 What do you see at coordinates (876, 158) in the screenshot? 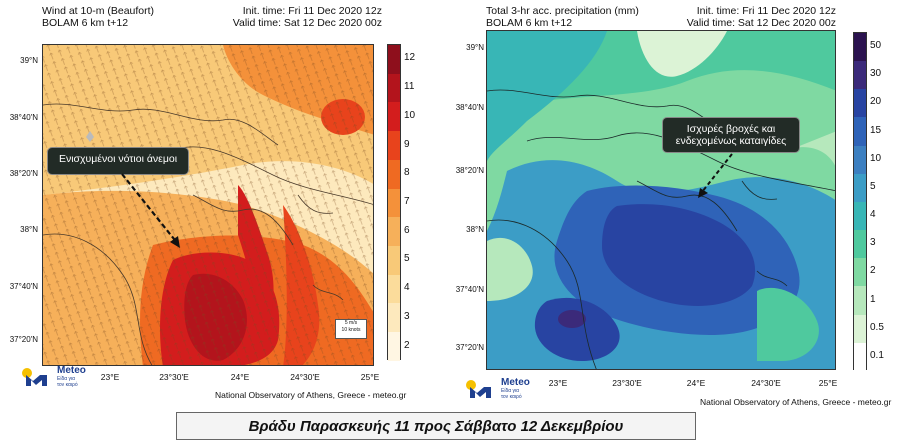
I see `precip-colorbar-label: 10` at bounding box center [876, 158].